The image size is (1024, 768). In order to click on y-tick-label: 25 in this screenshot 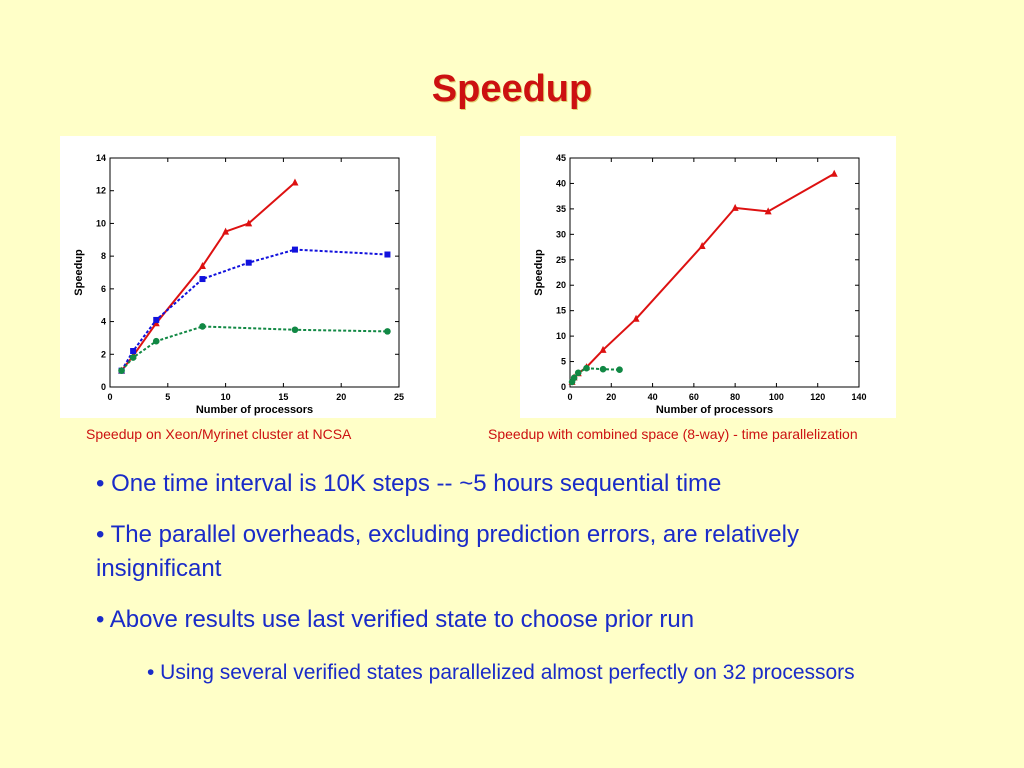, I will do `click(561, 260)`.